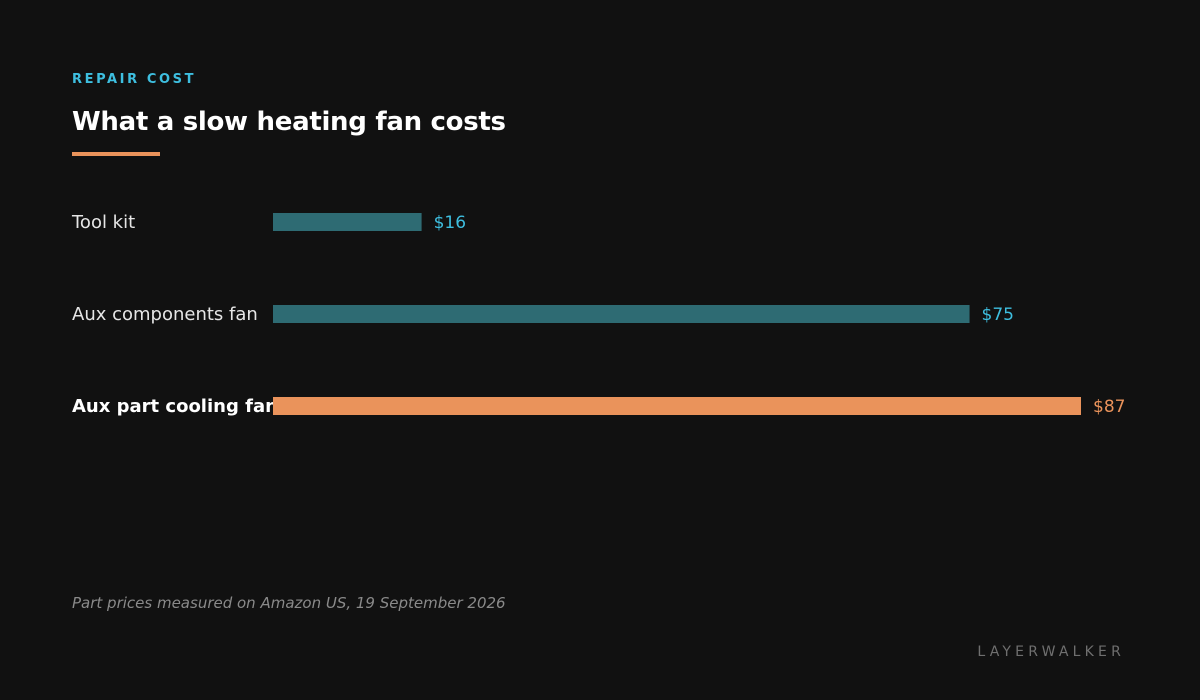  I want to click on value-label-tool-kit: $16, so click(450, 223).